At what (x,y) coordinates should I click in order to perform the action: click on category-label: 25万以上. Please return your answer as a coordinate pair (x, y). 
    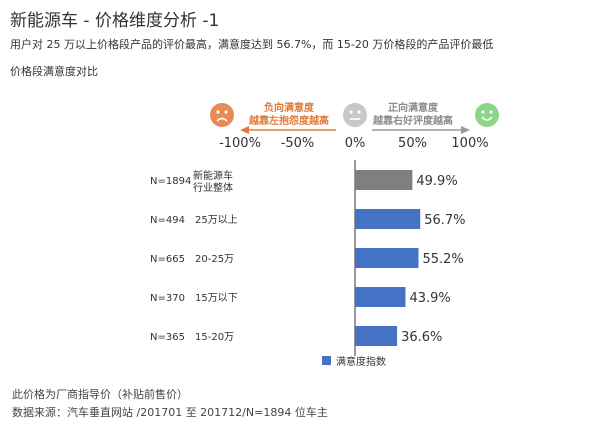
    Looking at the image, I should click on (216, 220).